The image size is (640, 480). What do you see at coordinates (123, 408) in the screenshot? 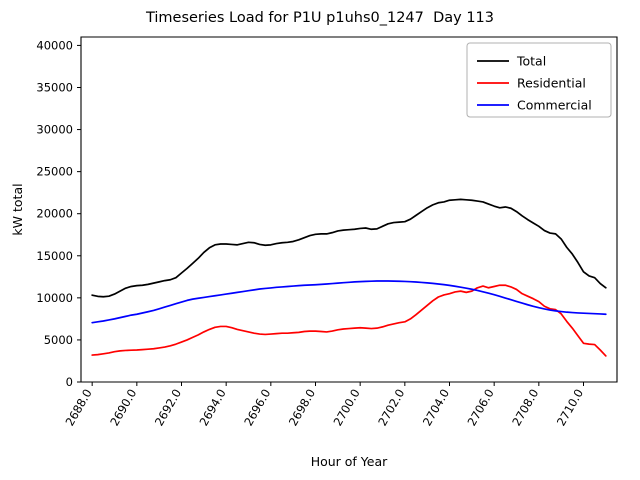
I see `x-tick-label: 2690.0` at bounding box center [123, 408].